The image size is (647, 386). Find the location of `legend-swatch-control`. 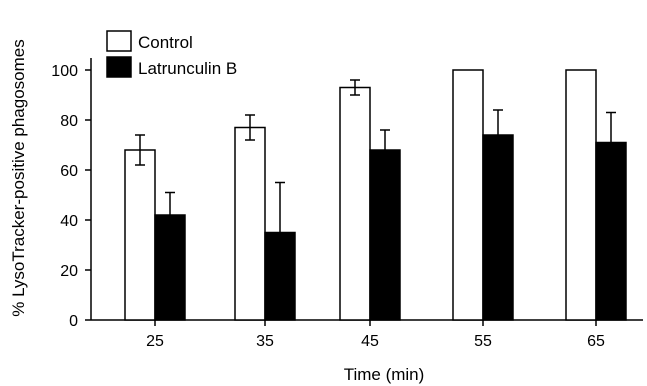

legend-swatch-control is located at coordinates (119, 41).